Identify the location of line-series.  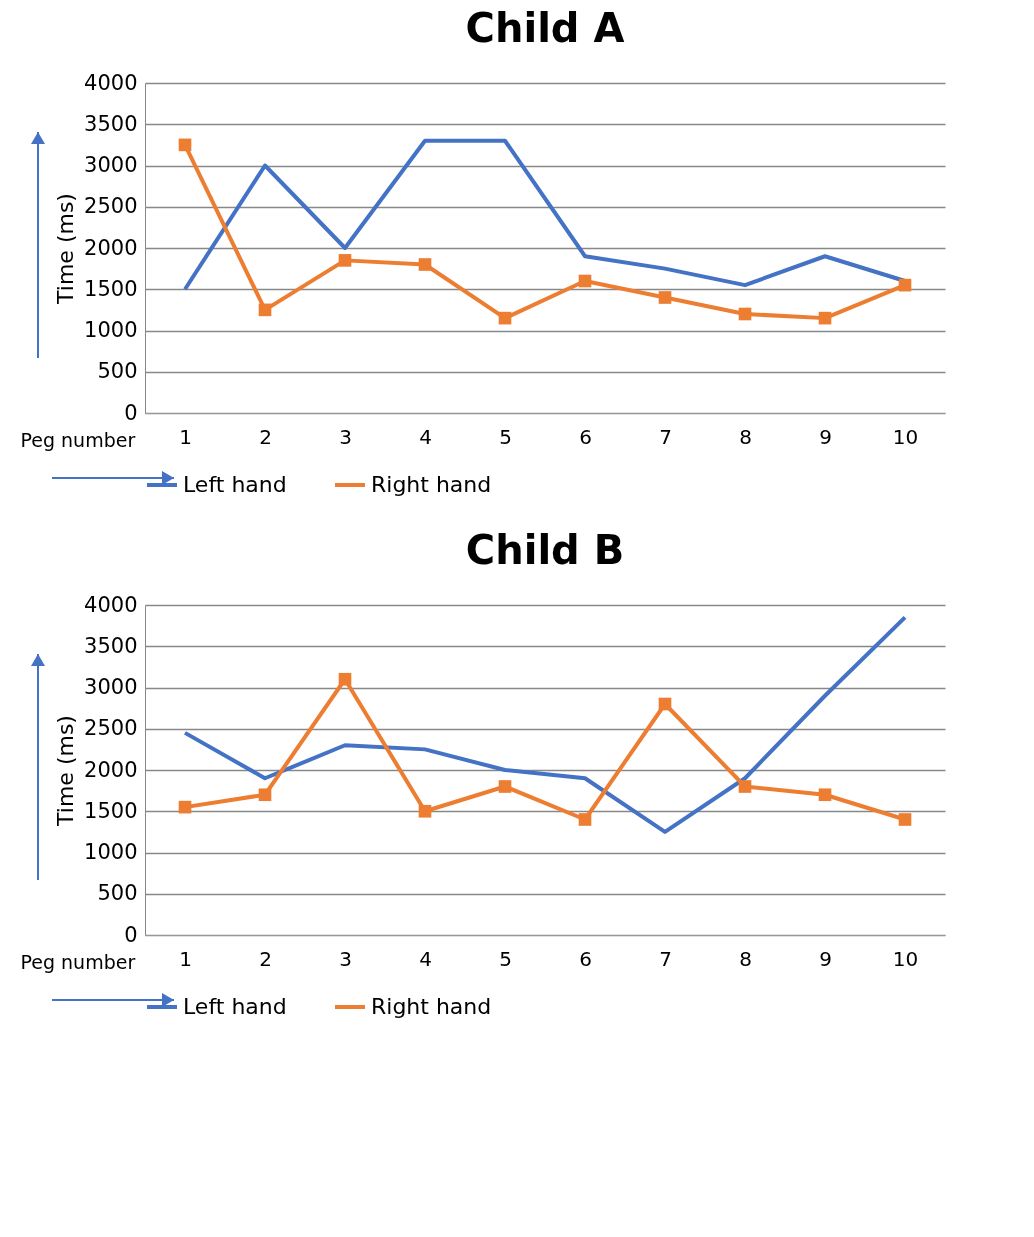
(545, 724).